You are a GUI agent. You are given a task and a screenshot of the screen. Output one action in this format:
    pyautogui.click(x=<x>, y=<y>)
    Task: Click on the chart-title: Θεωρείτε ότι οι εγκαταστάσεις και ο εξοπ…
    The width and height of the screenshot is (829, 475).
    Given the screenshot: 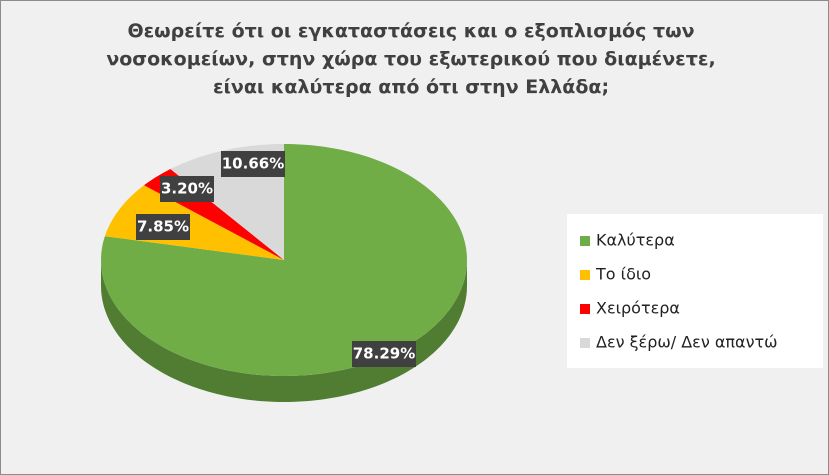 What is the action you would take?
    pyautogui.click(x=411, y=59)
    